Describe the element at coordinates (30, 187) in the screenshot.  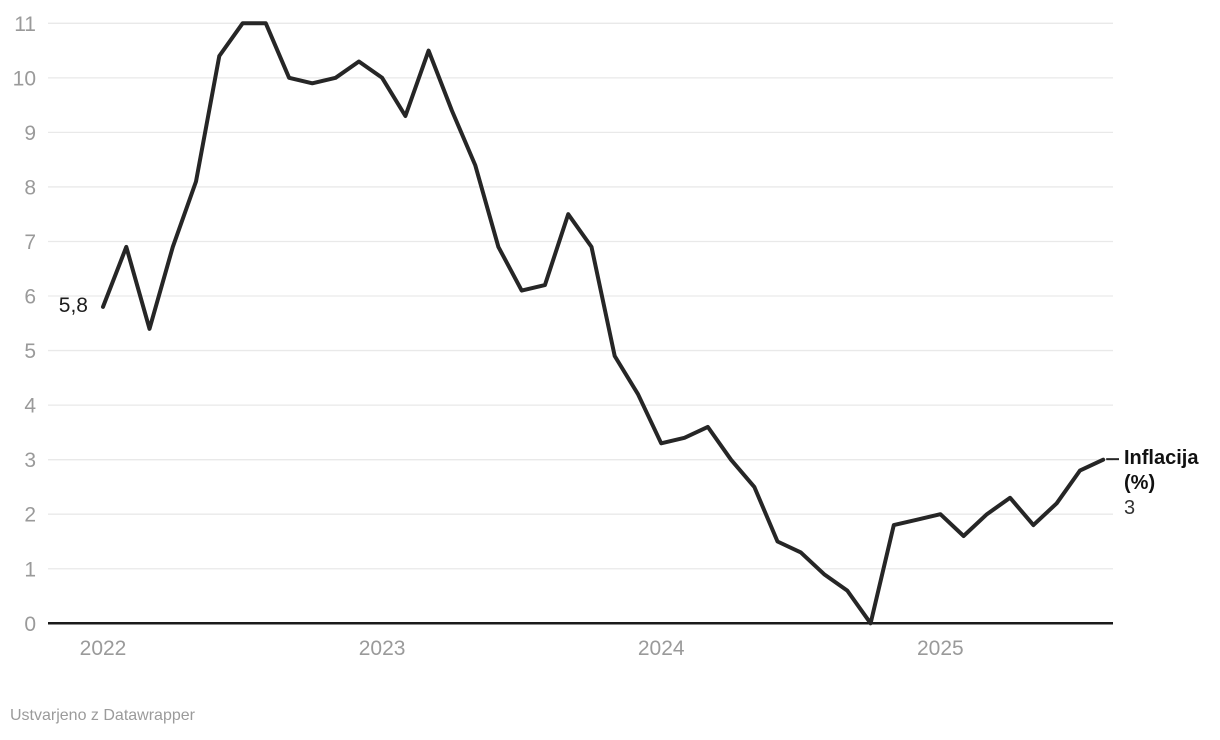
I see `y-tick-label: 8` at that location.